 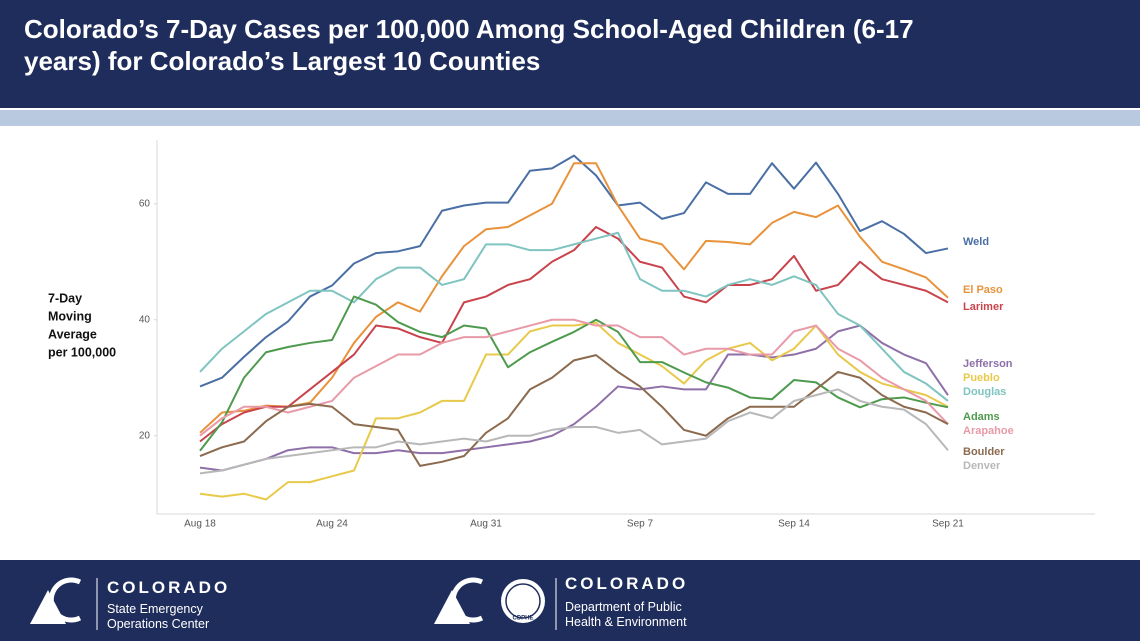 I want to click on badge: CDPHE, so click(x=522, y=619).